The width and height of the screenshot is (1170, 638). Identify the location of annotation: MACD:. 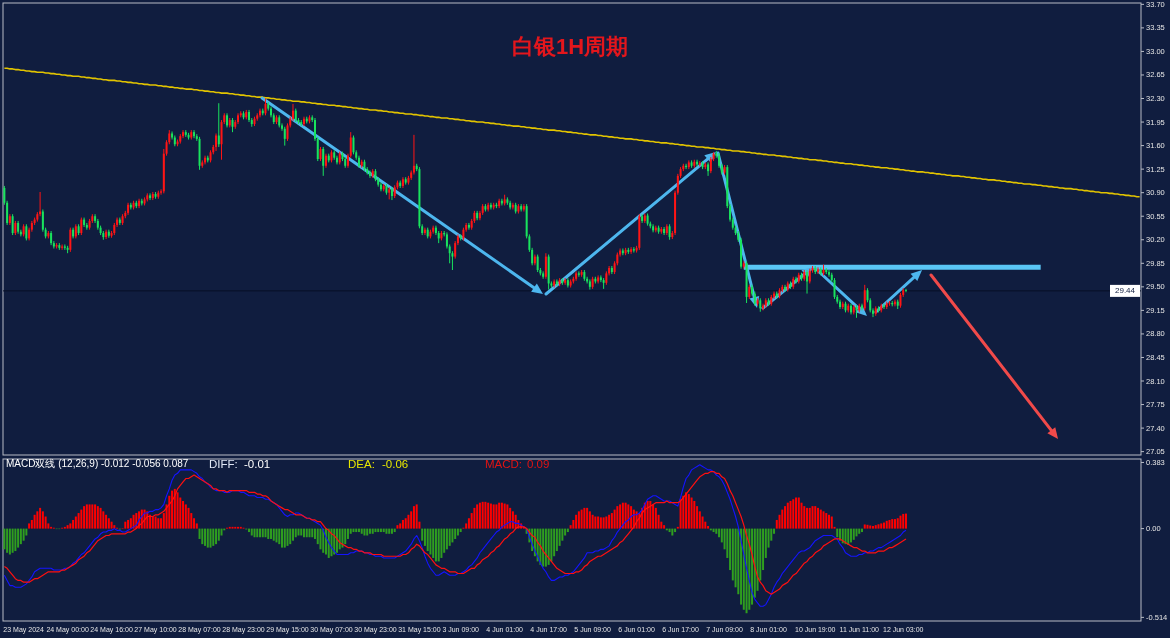
(504, 464).